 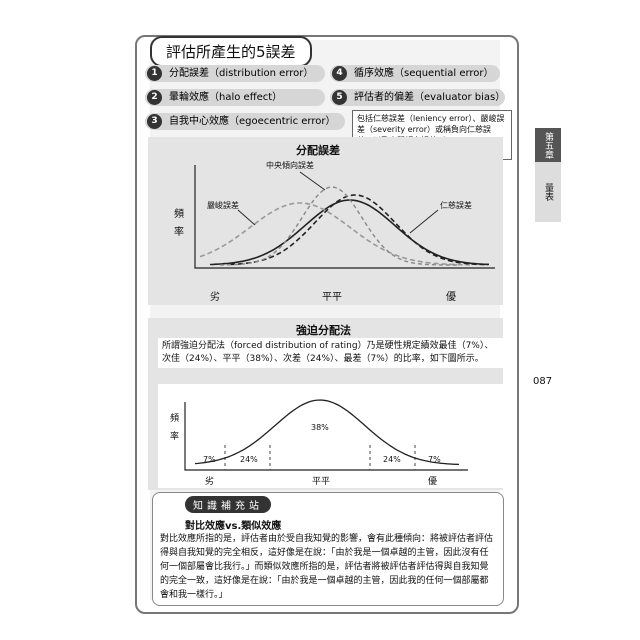 What do you see at coordinates (339, 73) in the screenshot?
I see `num: 4` at bounding box center [339, 73].